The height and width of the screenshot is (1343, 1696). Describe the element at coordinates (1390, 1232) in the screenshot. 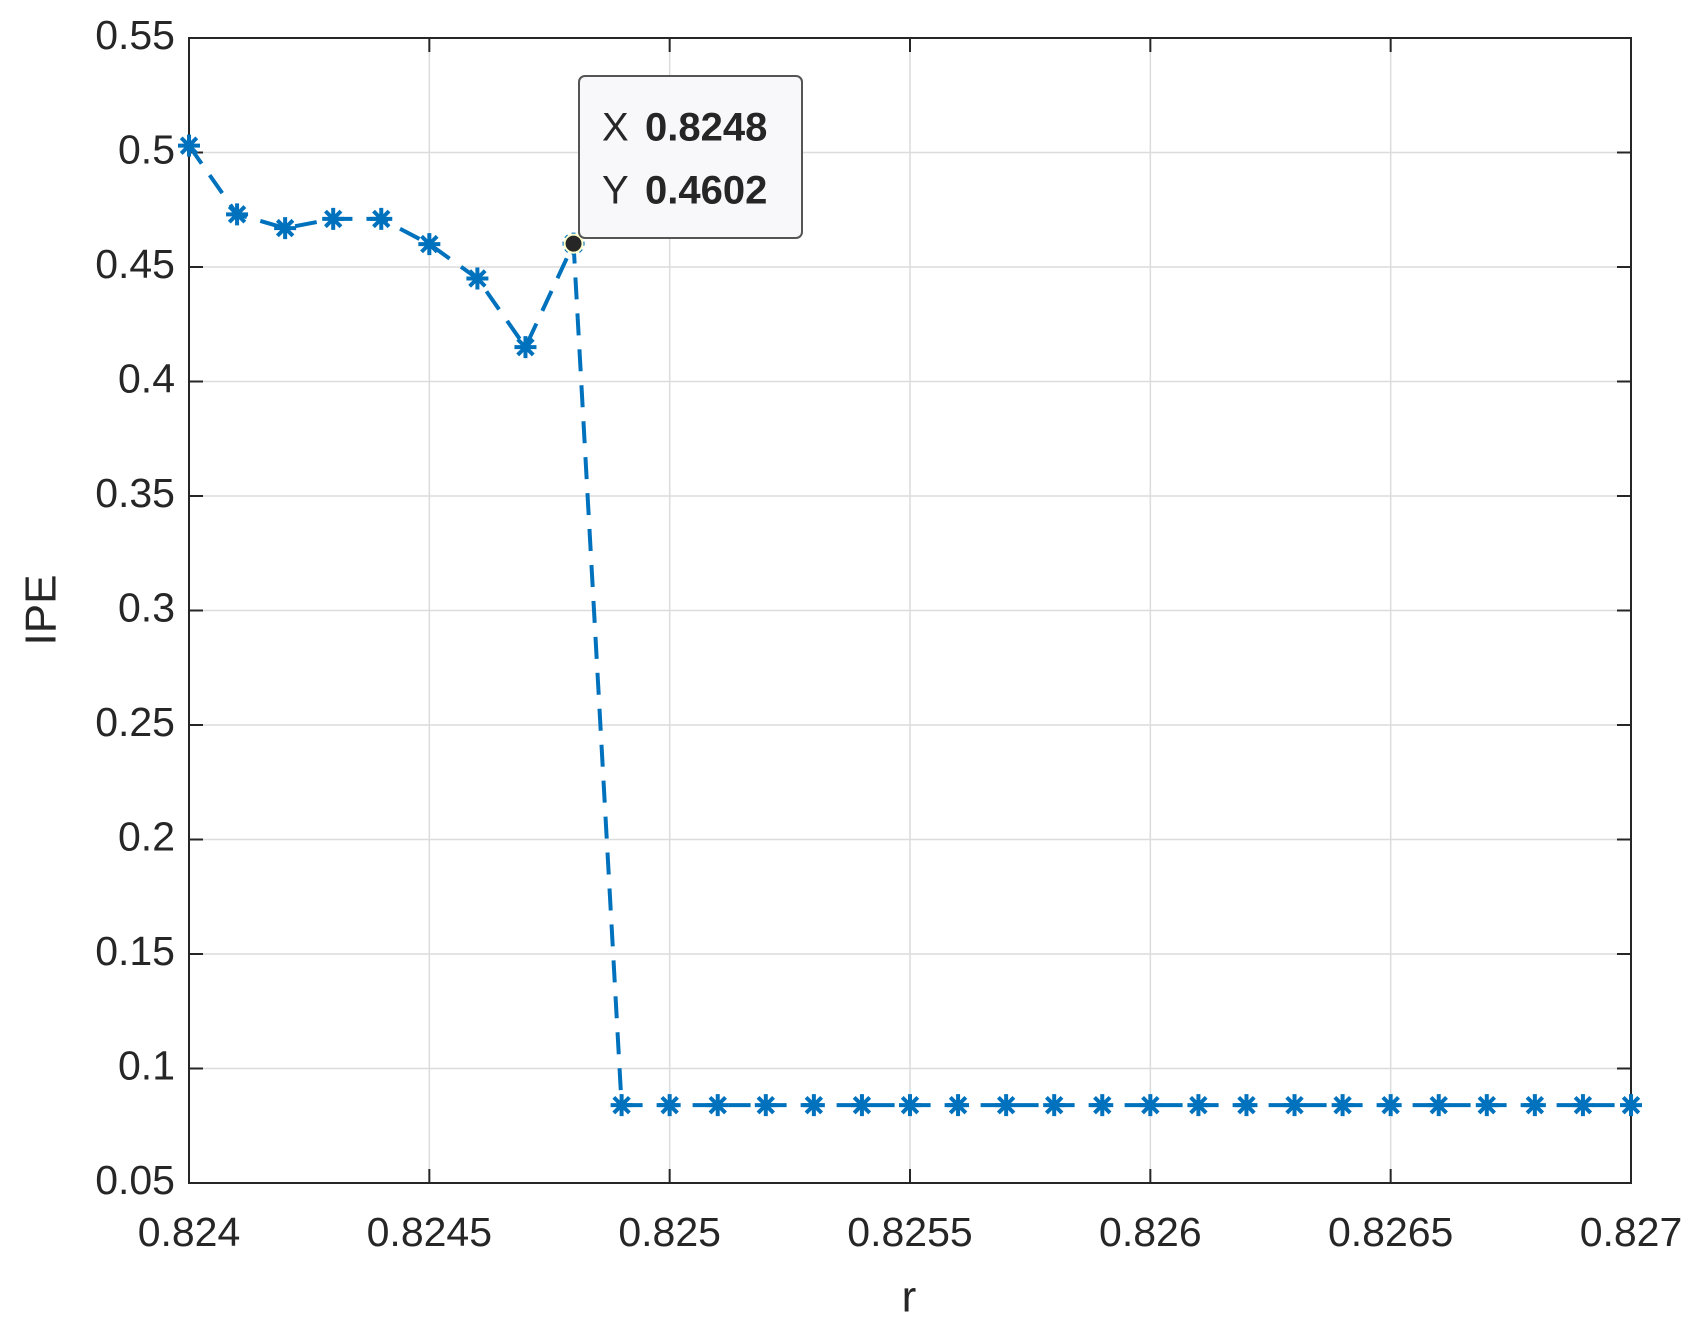

I see `x-tick-label: 0.8265` at that location.